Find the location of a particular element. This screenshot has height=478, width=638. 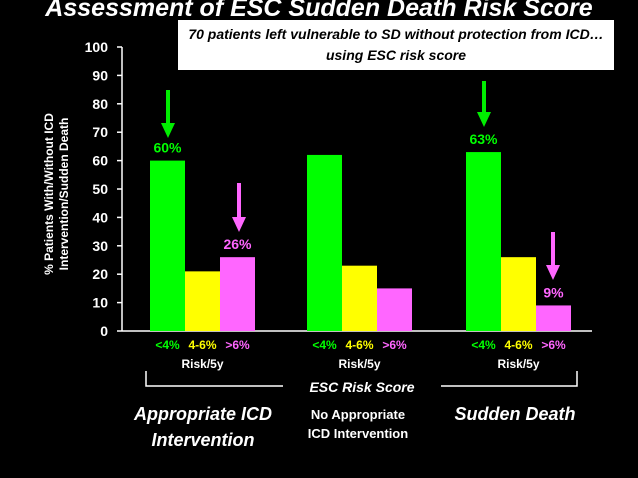

data-label: 60% is located at coordinates (167, 148).